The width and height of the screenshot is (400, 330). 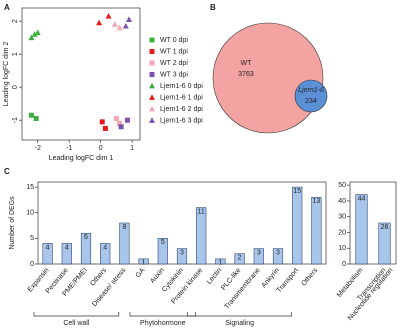 I want to click on bar-value-label: 26, so click(x=385, y=227).